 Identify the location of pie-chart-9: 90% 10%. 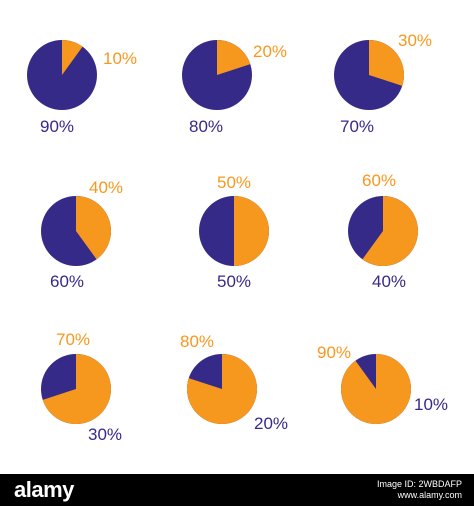
(382, 383).